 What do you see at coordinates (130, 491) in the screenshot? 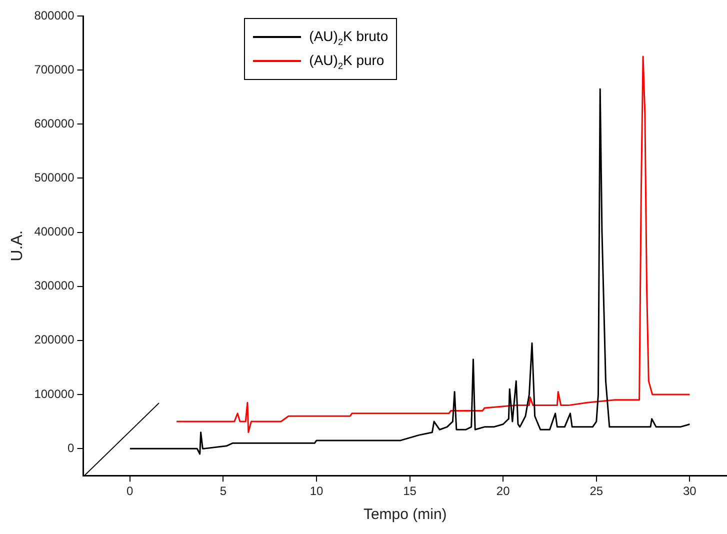
I see `x-tick-label: 0` at bounding box center [130, 491].